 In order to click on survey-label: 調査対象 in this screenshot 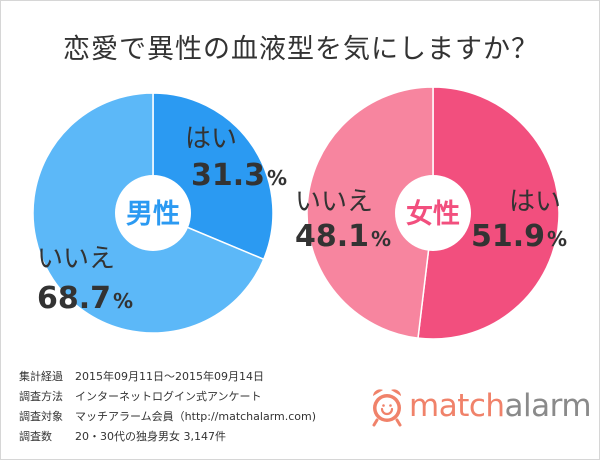, I will do `click(41, 416)`.